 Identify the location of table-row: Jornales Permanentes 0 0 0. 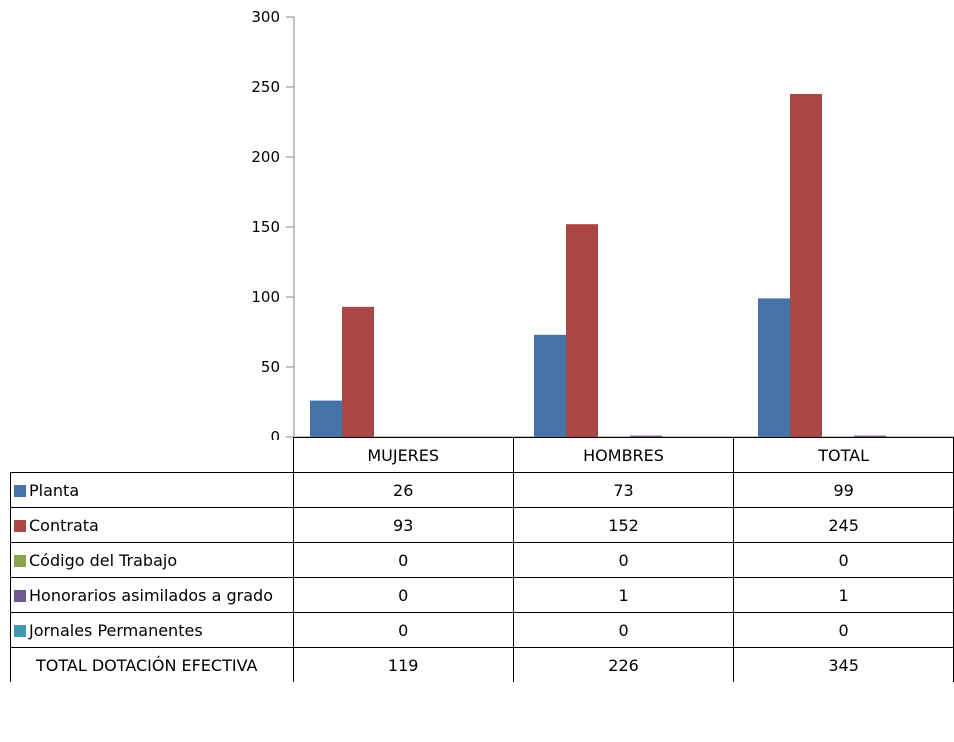
(482, 630).